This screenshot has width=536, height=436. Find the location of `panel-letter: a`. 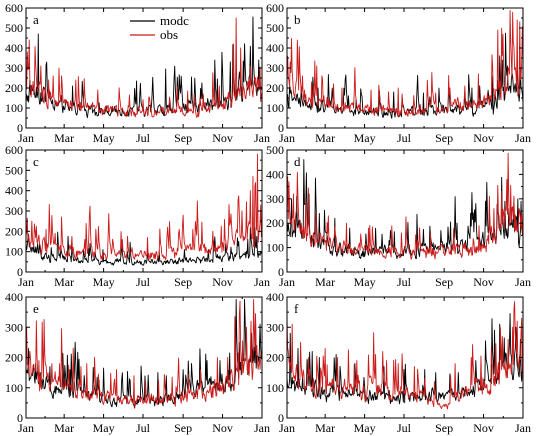

panel-letter: a is located at coordinates (36, 19).